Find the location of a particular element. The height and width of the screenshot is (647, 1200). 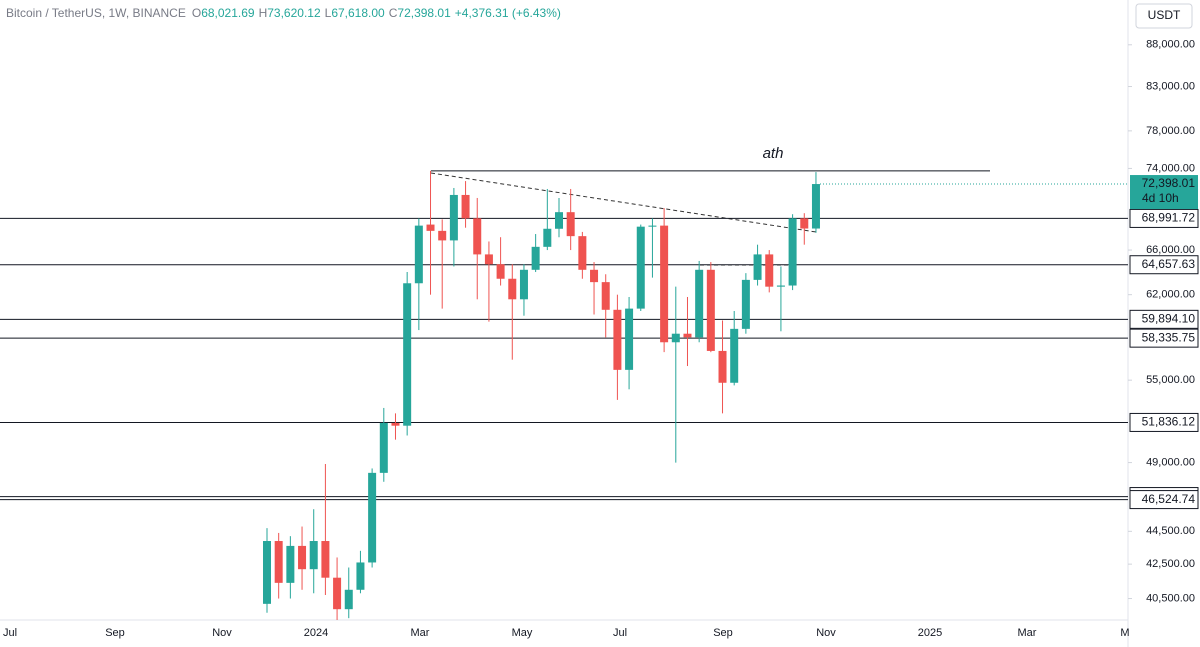

field-key: H is located at coordinates (263, 13).